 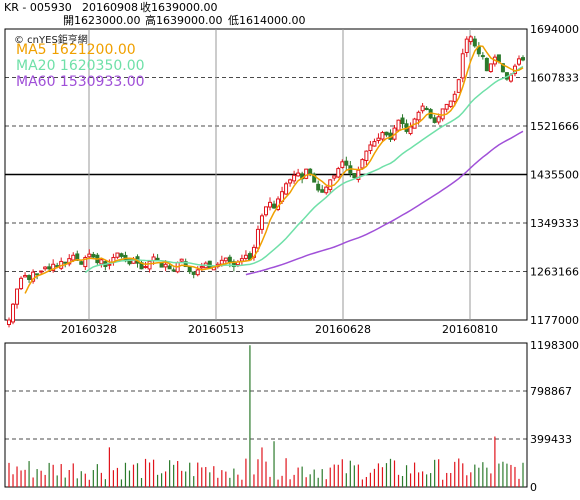 What do you see at coordinates (555, 272) in the screenshot?
I see `y-tick-label: 1263166.6` at bounding box center [555, 272].